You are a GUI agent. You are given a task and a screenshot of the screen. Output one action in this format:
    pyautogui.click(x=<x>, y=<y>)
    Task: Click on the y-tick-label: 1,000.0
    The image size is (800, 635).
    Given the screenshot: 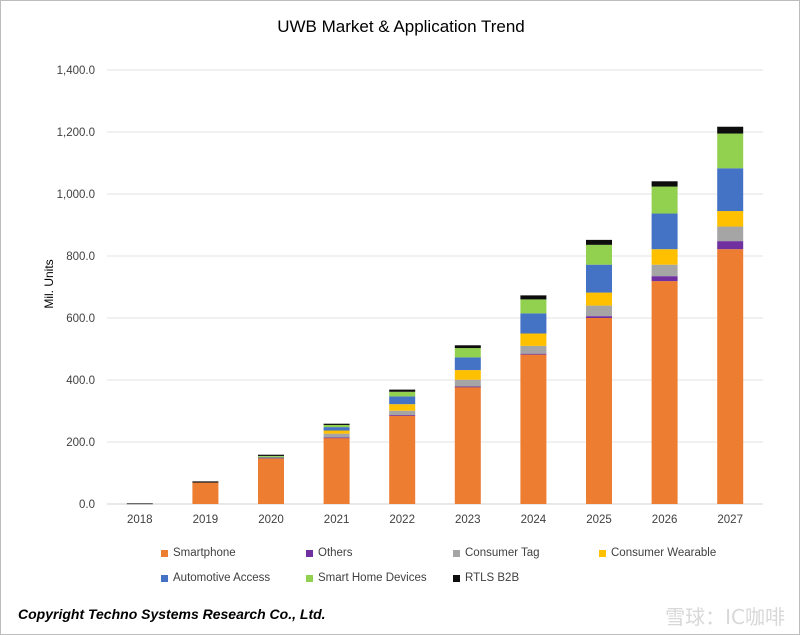 What is the action you would take?
    pyautogui.click(x=76, y=195)
    